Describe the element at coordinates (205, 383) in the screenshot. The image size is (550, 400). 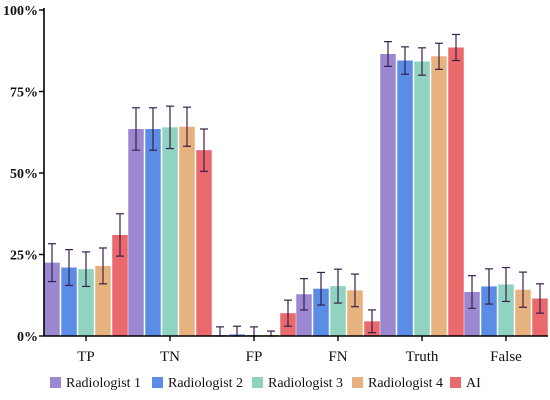
I see `legend-label-series-2: Radiologist 2` at that location.